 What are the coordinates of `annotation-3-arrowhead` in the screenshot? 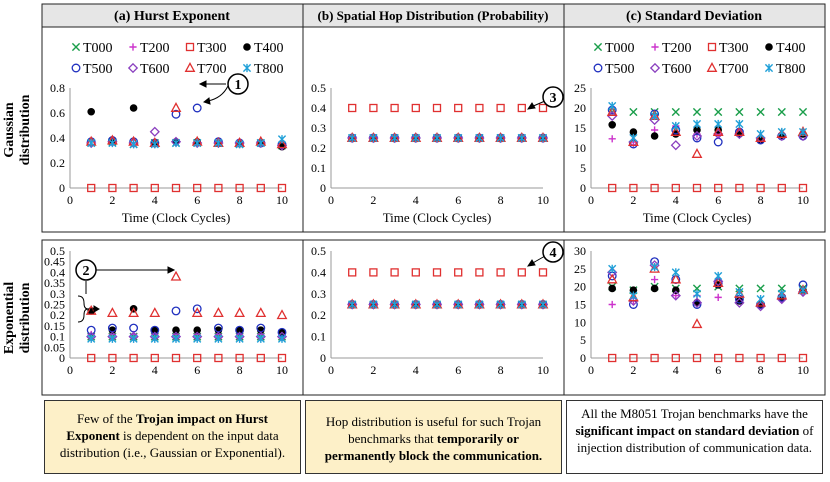 It's located at (531, 106).